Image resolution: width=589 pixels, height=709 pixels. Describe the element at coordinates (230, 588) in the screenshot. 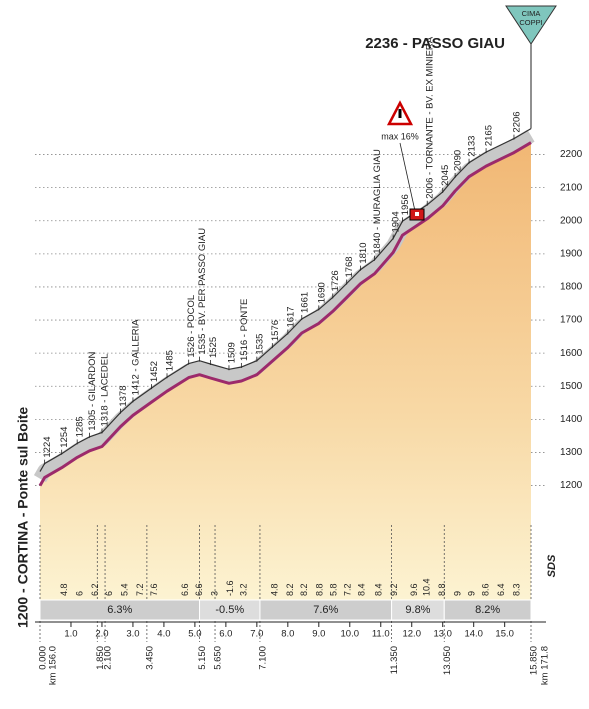

I see `segment-gradient: -1.6` at that location.